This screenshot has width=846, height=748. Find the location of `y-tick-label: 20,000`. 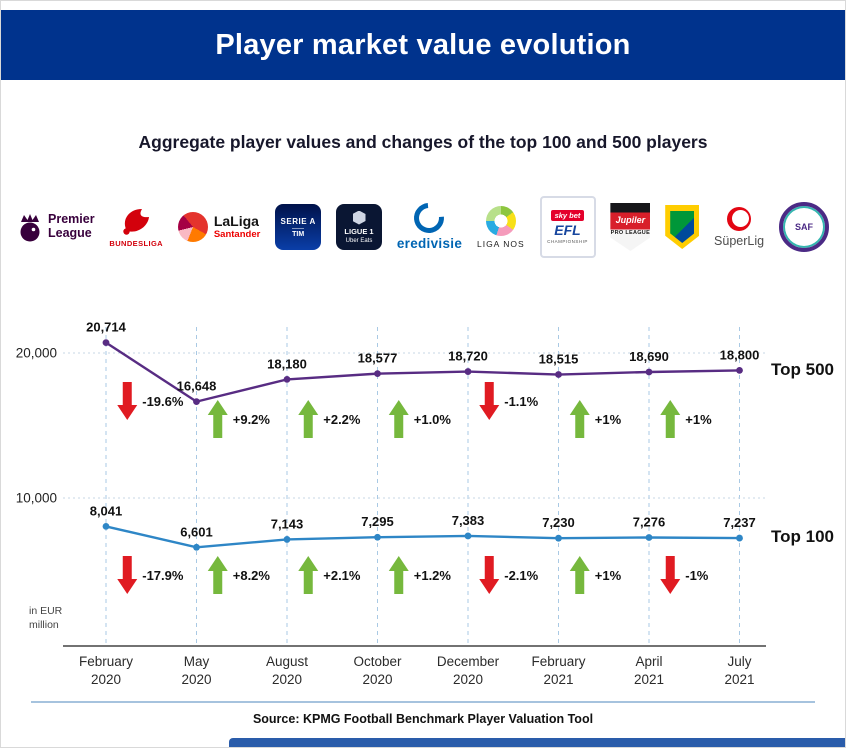

y-tick-label: 20,000 is located at coordinates (36, 353).